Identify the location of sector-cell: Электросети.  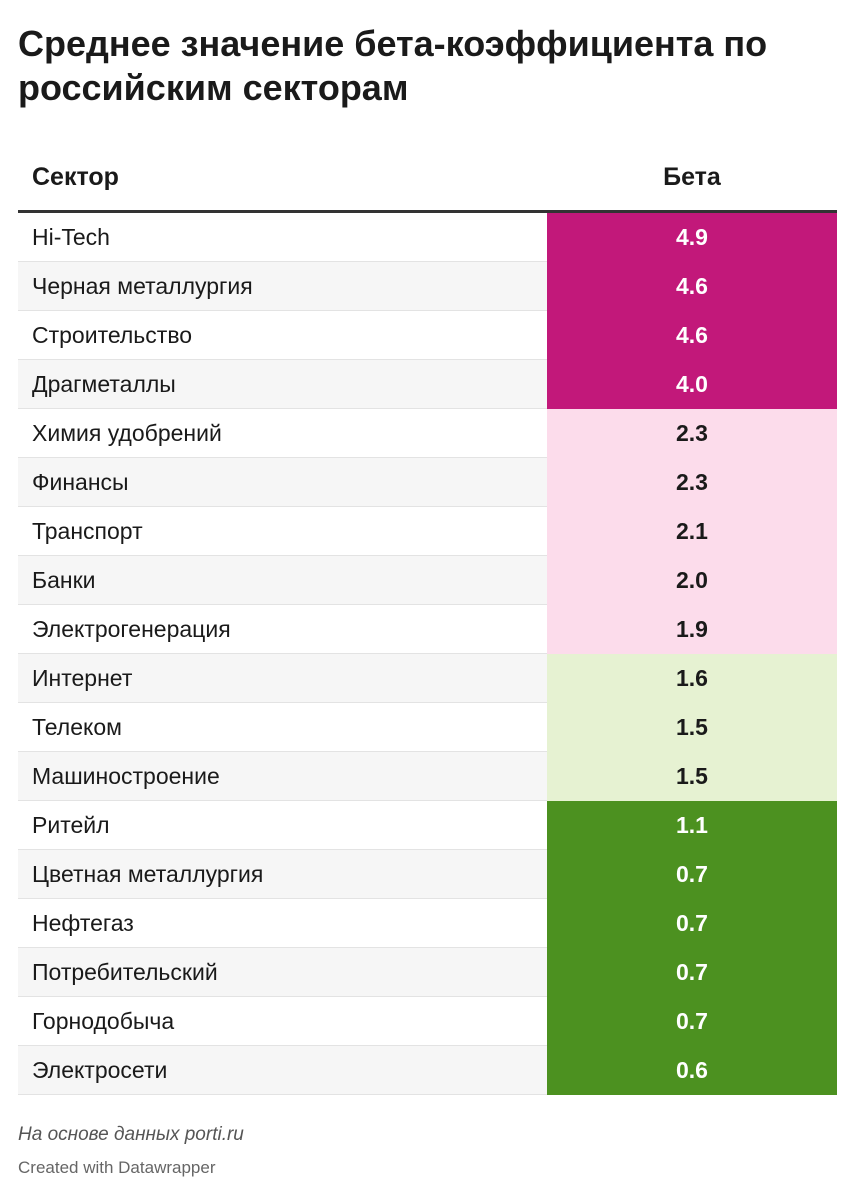
(100, 1070).